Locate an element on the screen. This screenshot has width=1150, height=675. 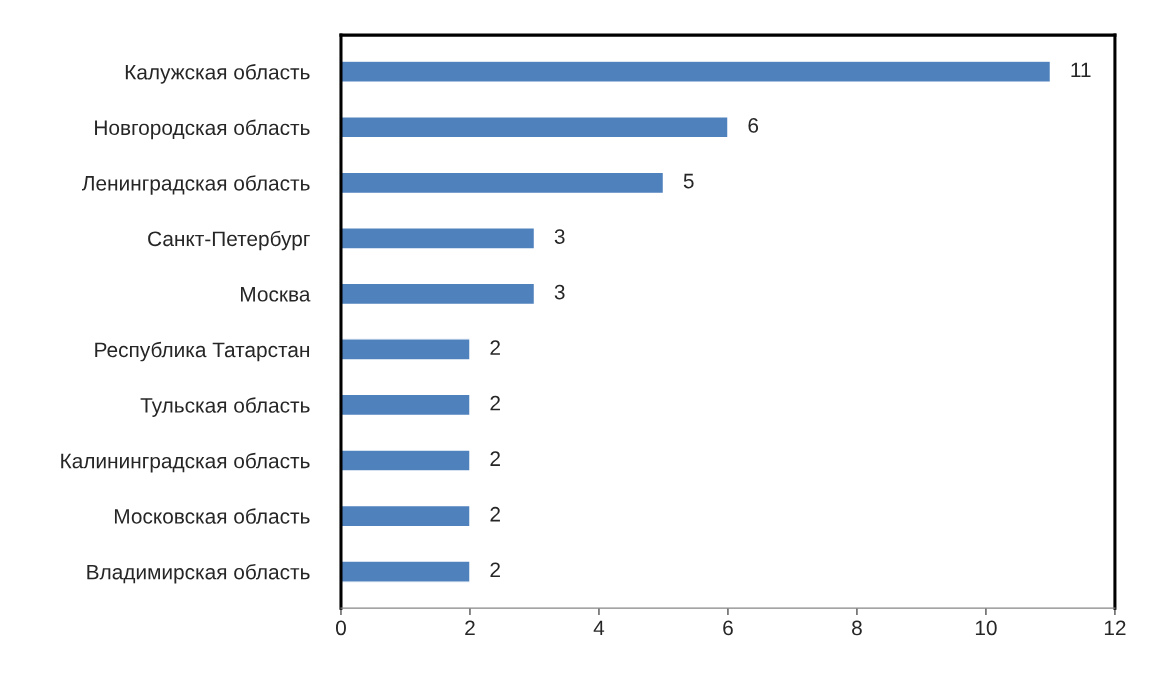
x-tick-label: 6 is located at coordinates (728, 628).